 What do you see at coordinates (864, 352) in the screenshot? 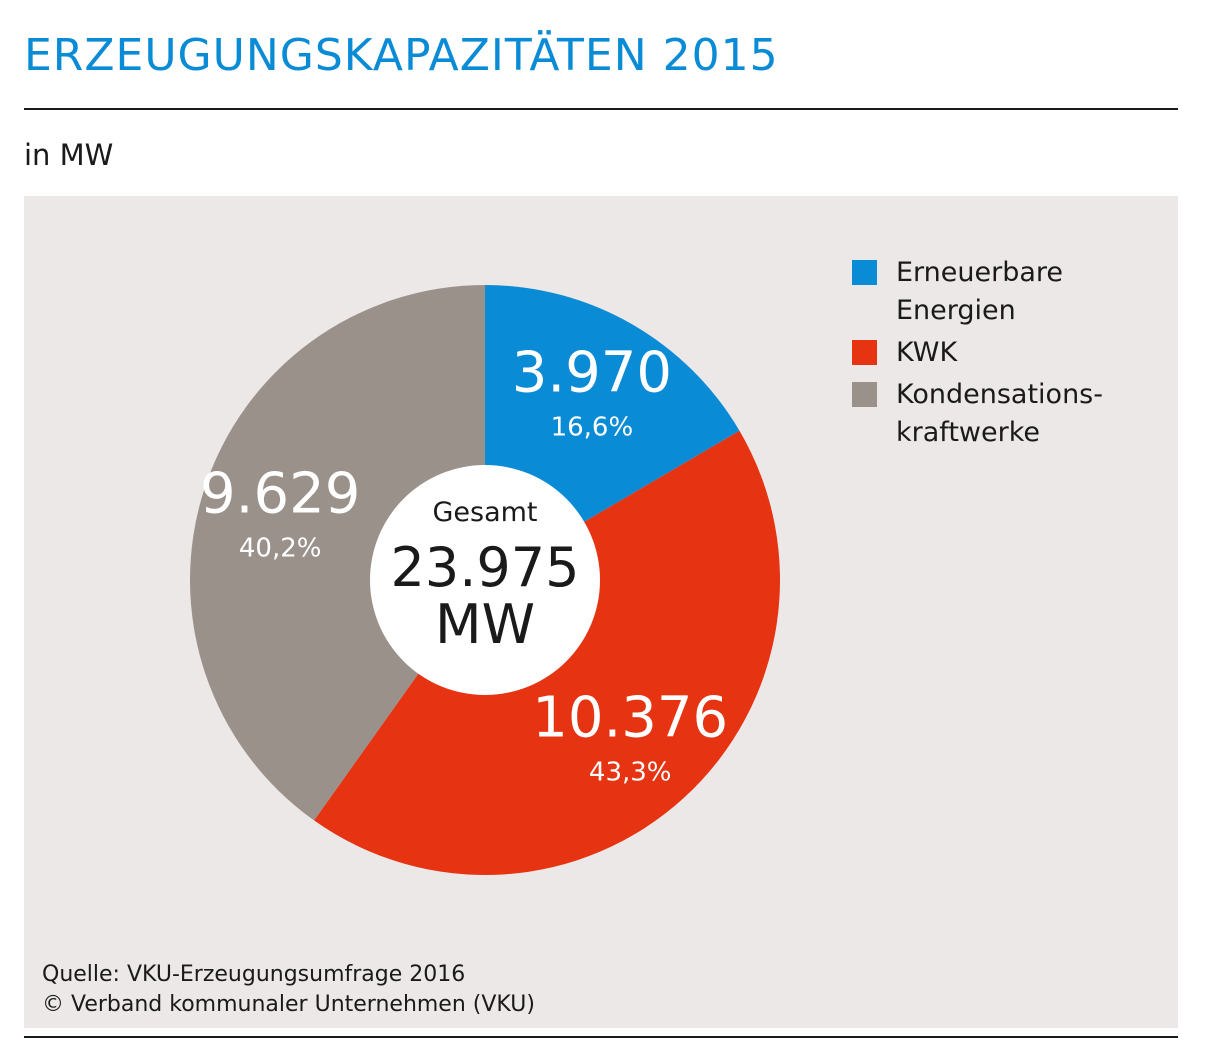
I see `legend-swatch-kwk` at bounding box center [864, 352].